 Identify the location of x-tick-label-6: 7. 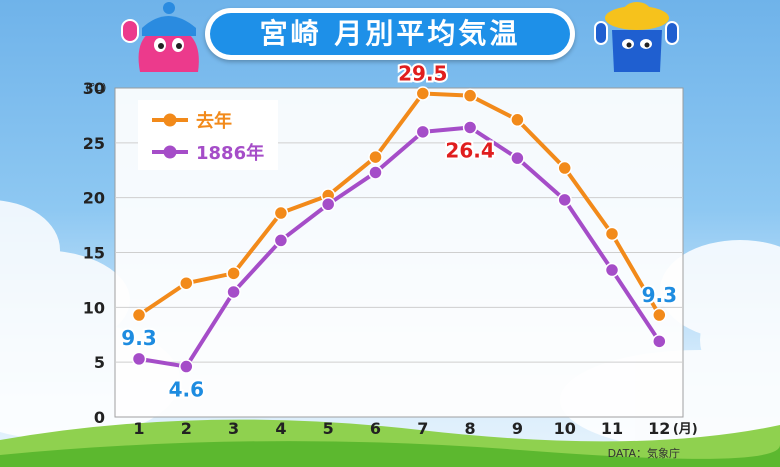
(422, 428).